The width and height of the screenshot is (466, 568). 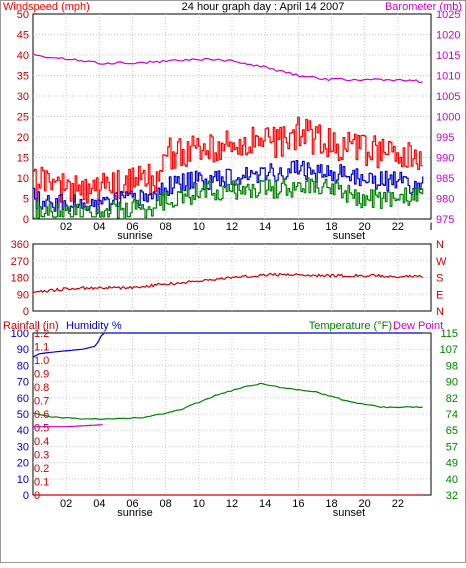 What do you see at coordinates (20, 262) in the screenshot?
I see `y-tick-label-left: 270` at bounding box center [20, 262].